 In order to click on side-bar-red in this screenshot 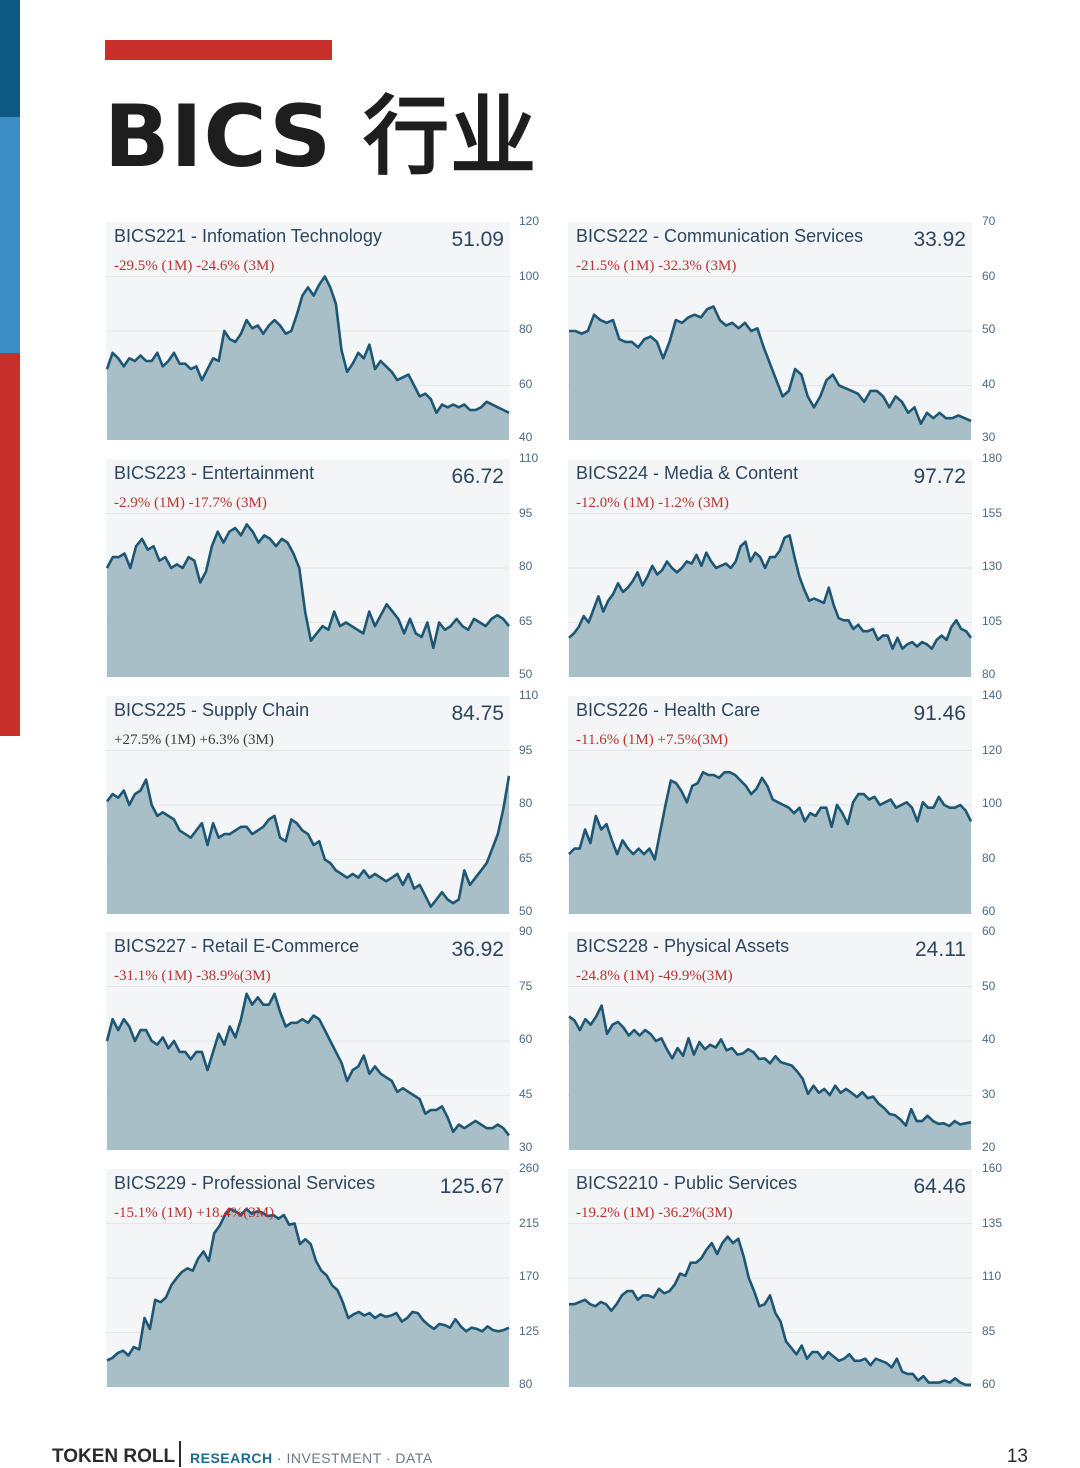, I will do `click(10, 544)`.